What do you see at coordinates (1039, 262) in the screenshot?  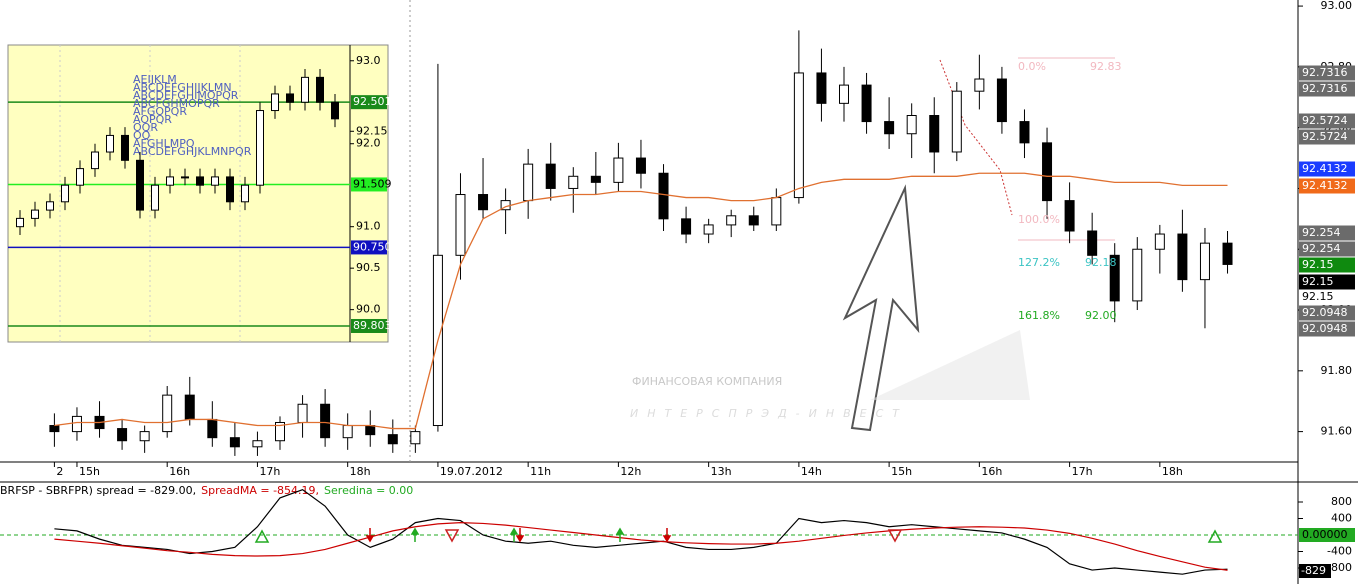 I see `fib-label: 127.2%` at bounding box center [1039, 262].